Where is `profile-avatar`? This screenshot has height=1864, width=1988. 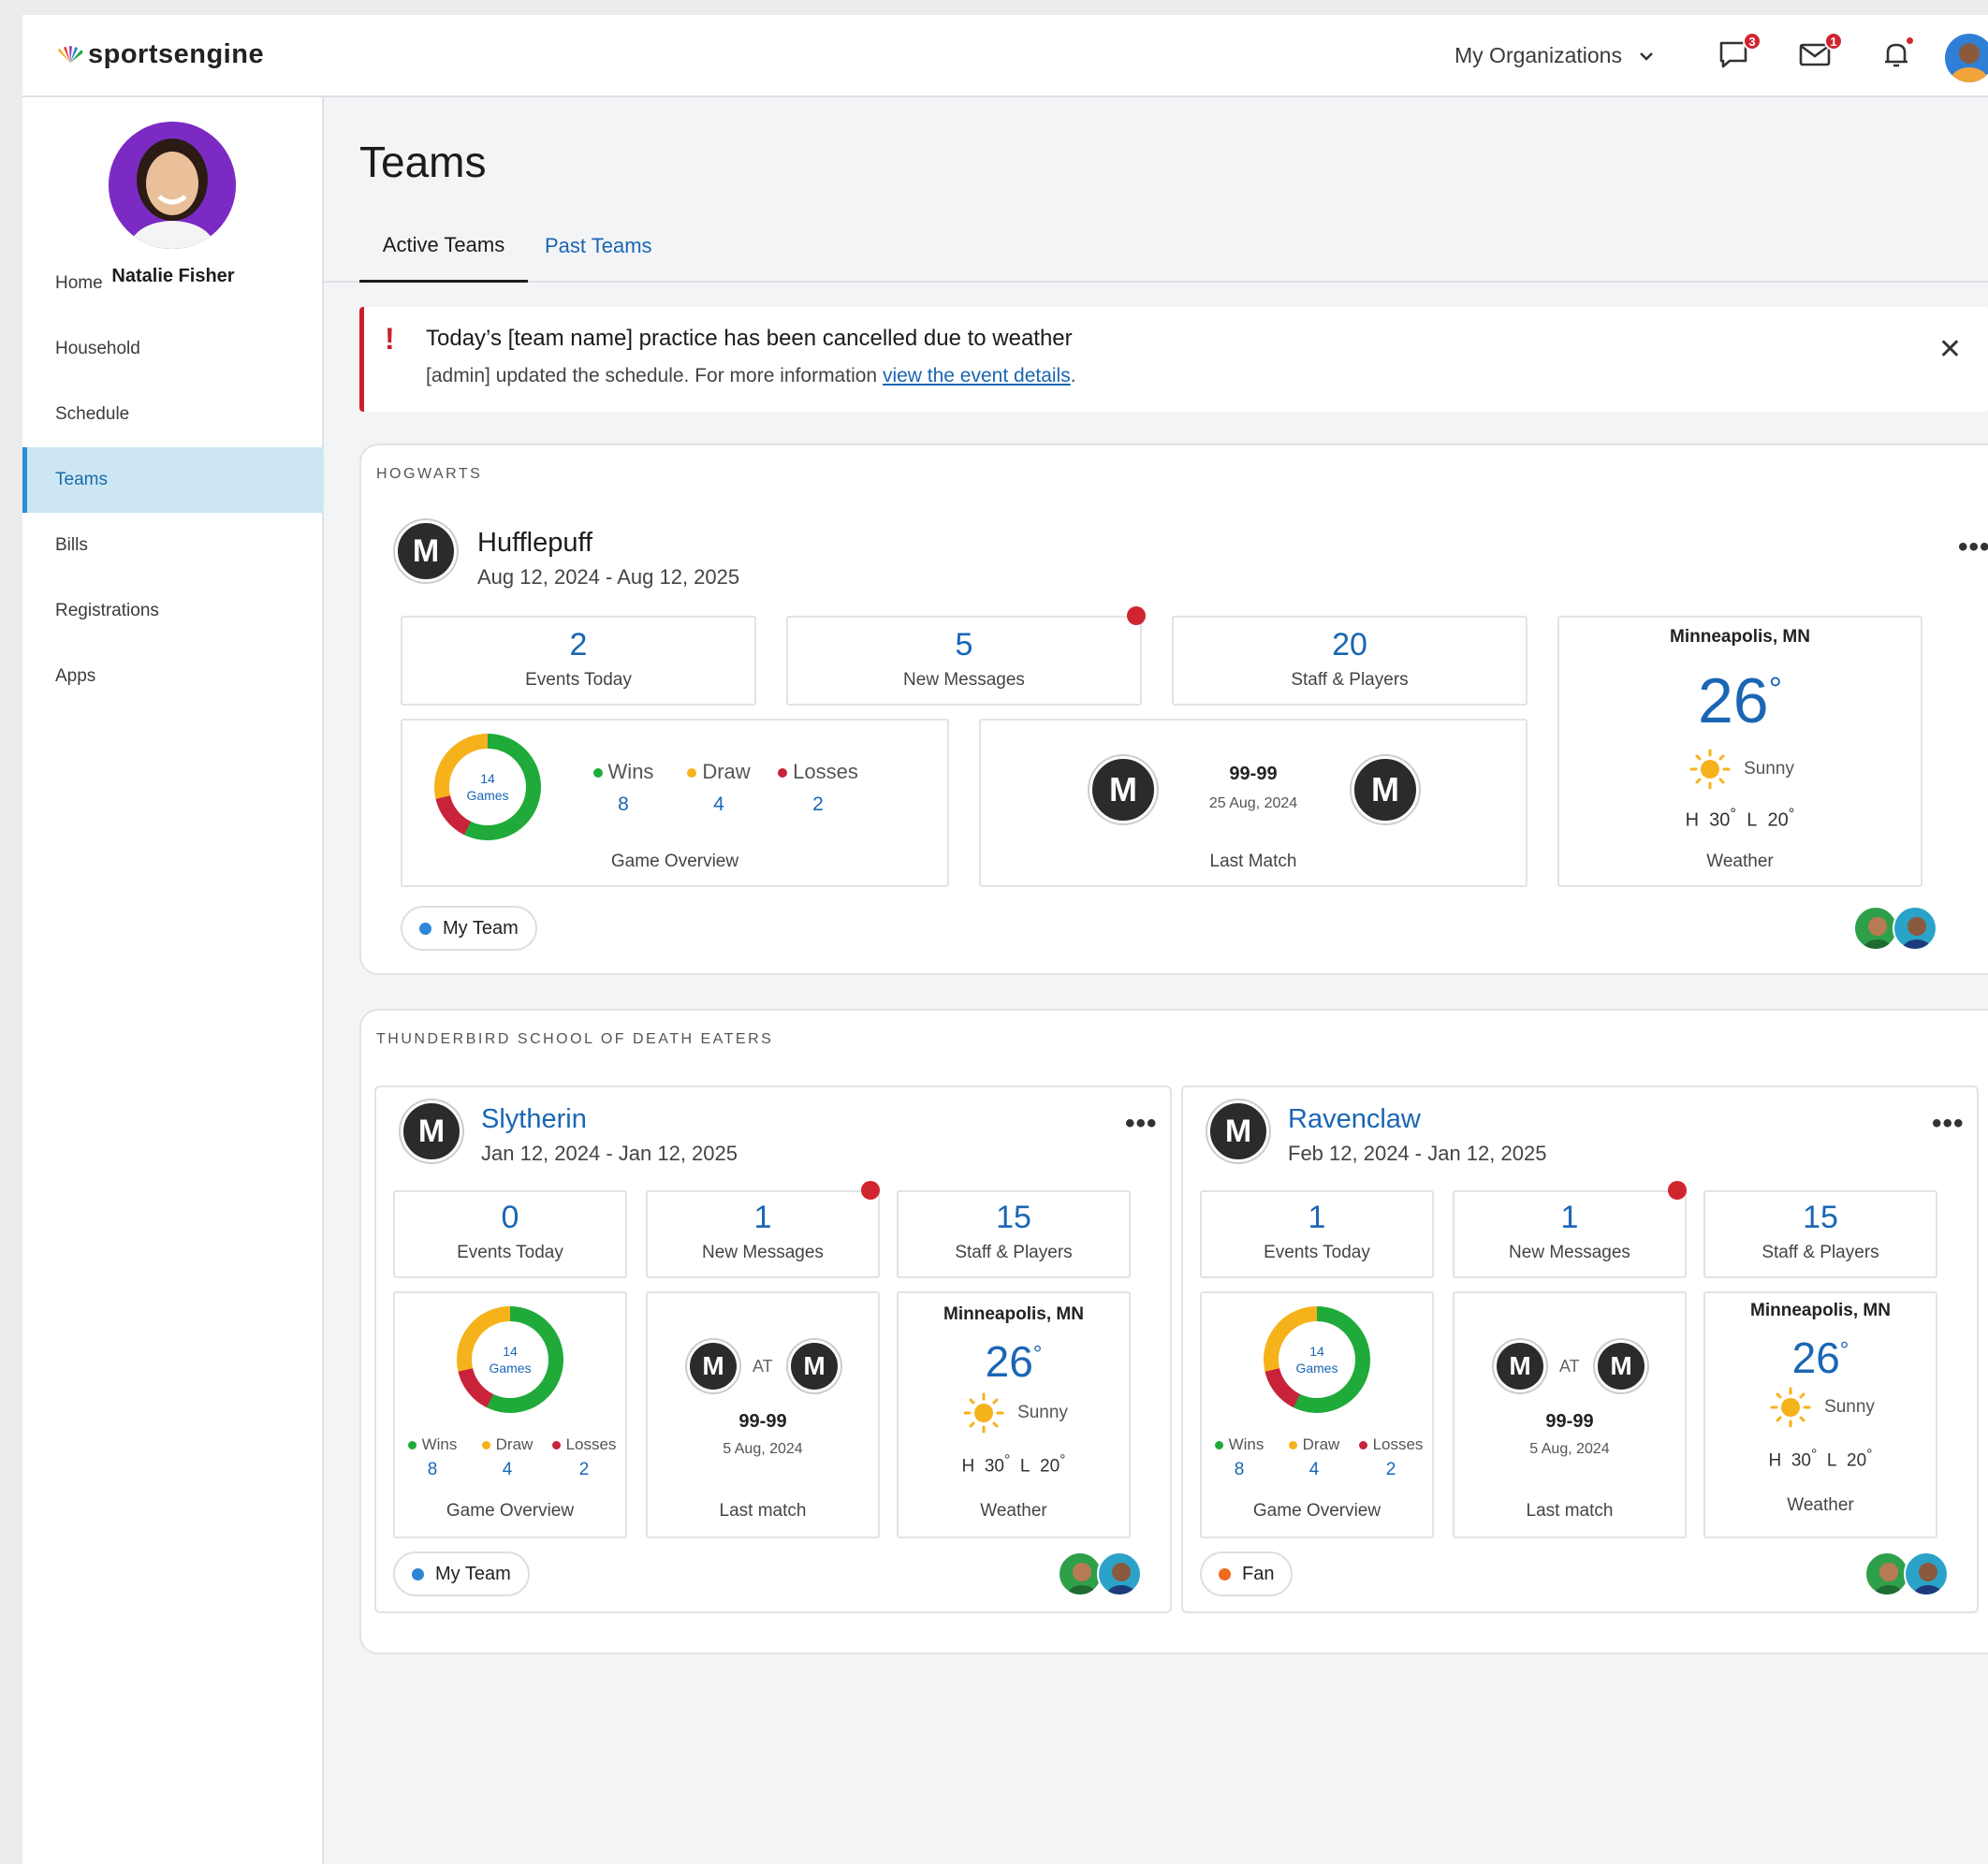 profile-avatar is located at coordinates (172, 185).